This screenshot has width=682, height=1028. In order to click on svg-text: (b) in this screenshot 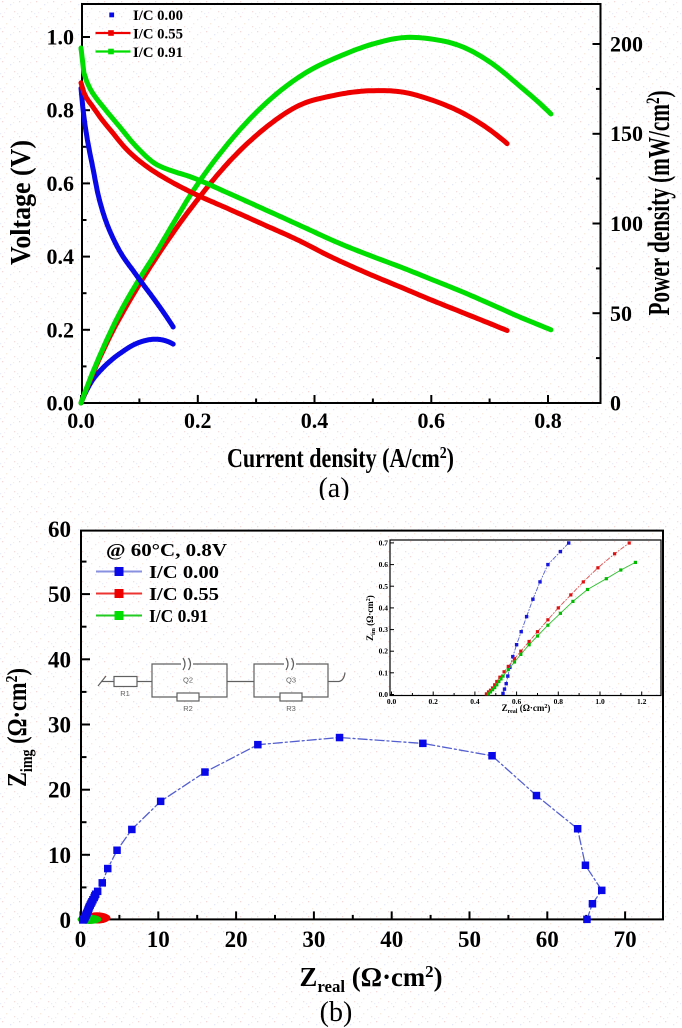, I will do `click(336, 1012)`.